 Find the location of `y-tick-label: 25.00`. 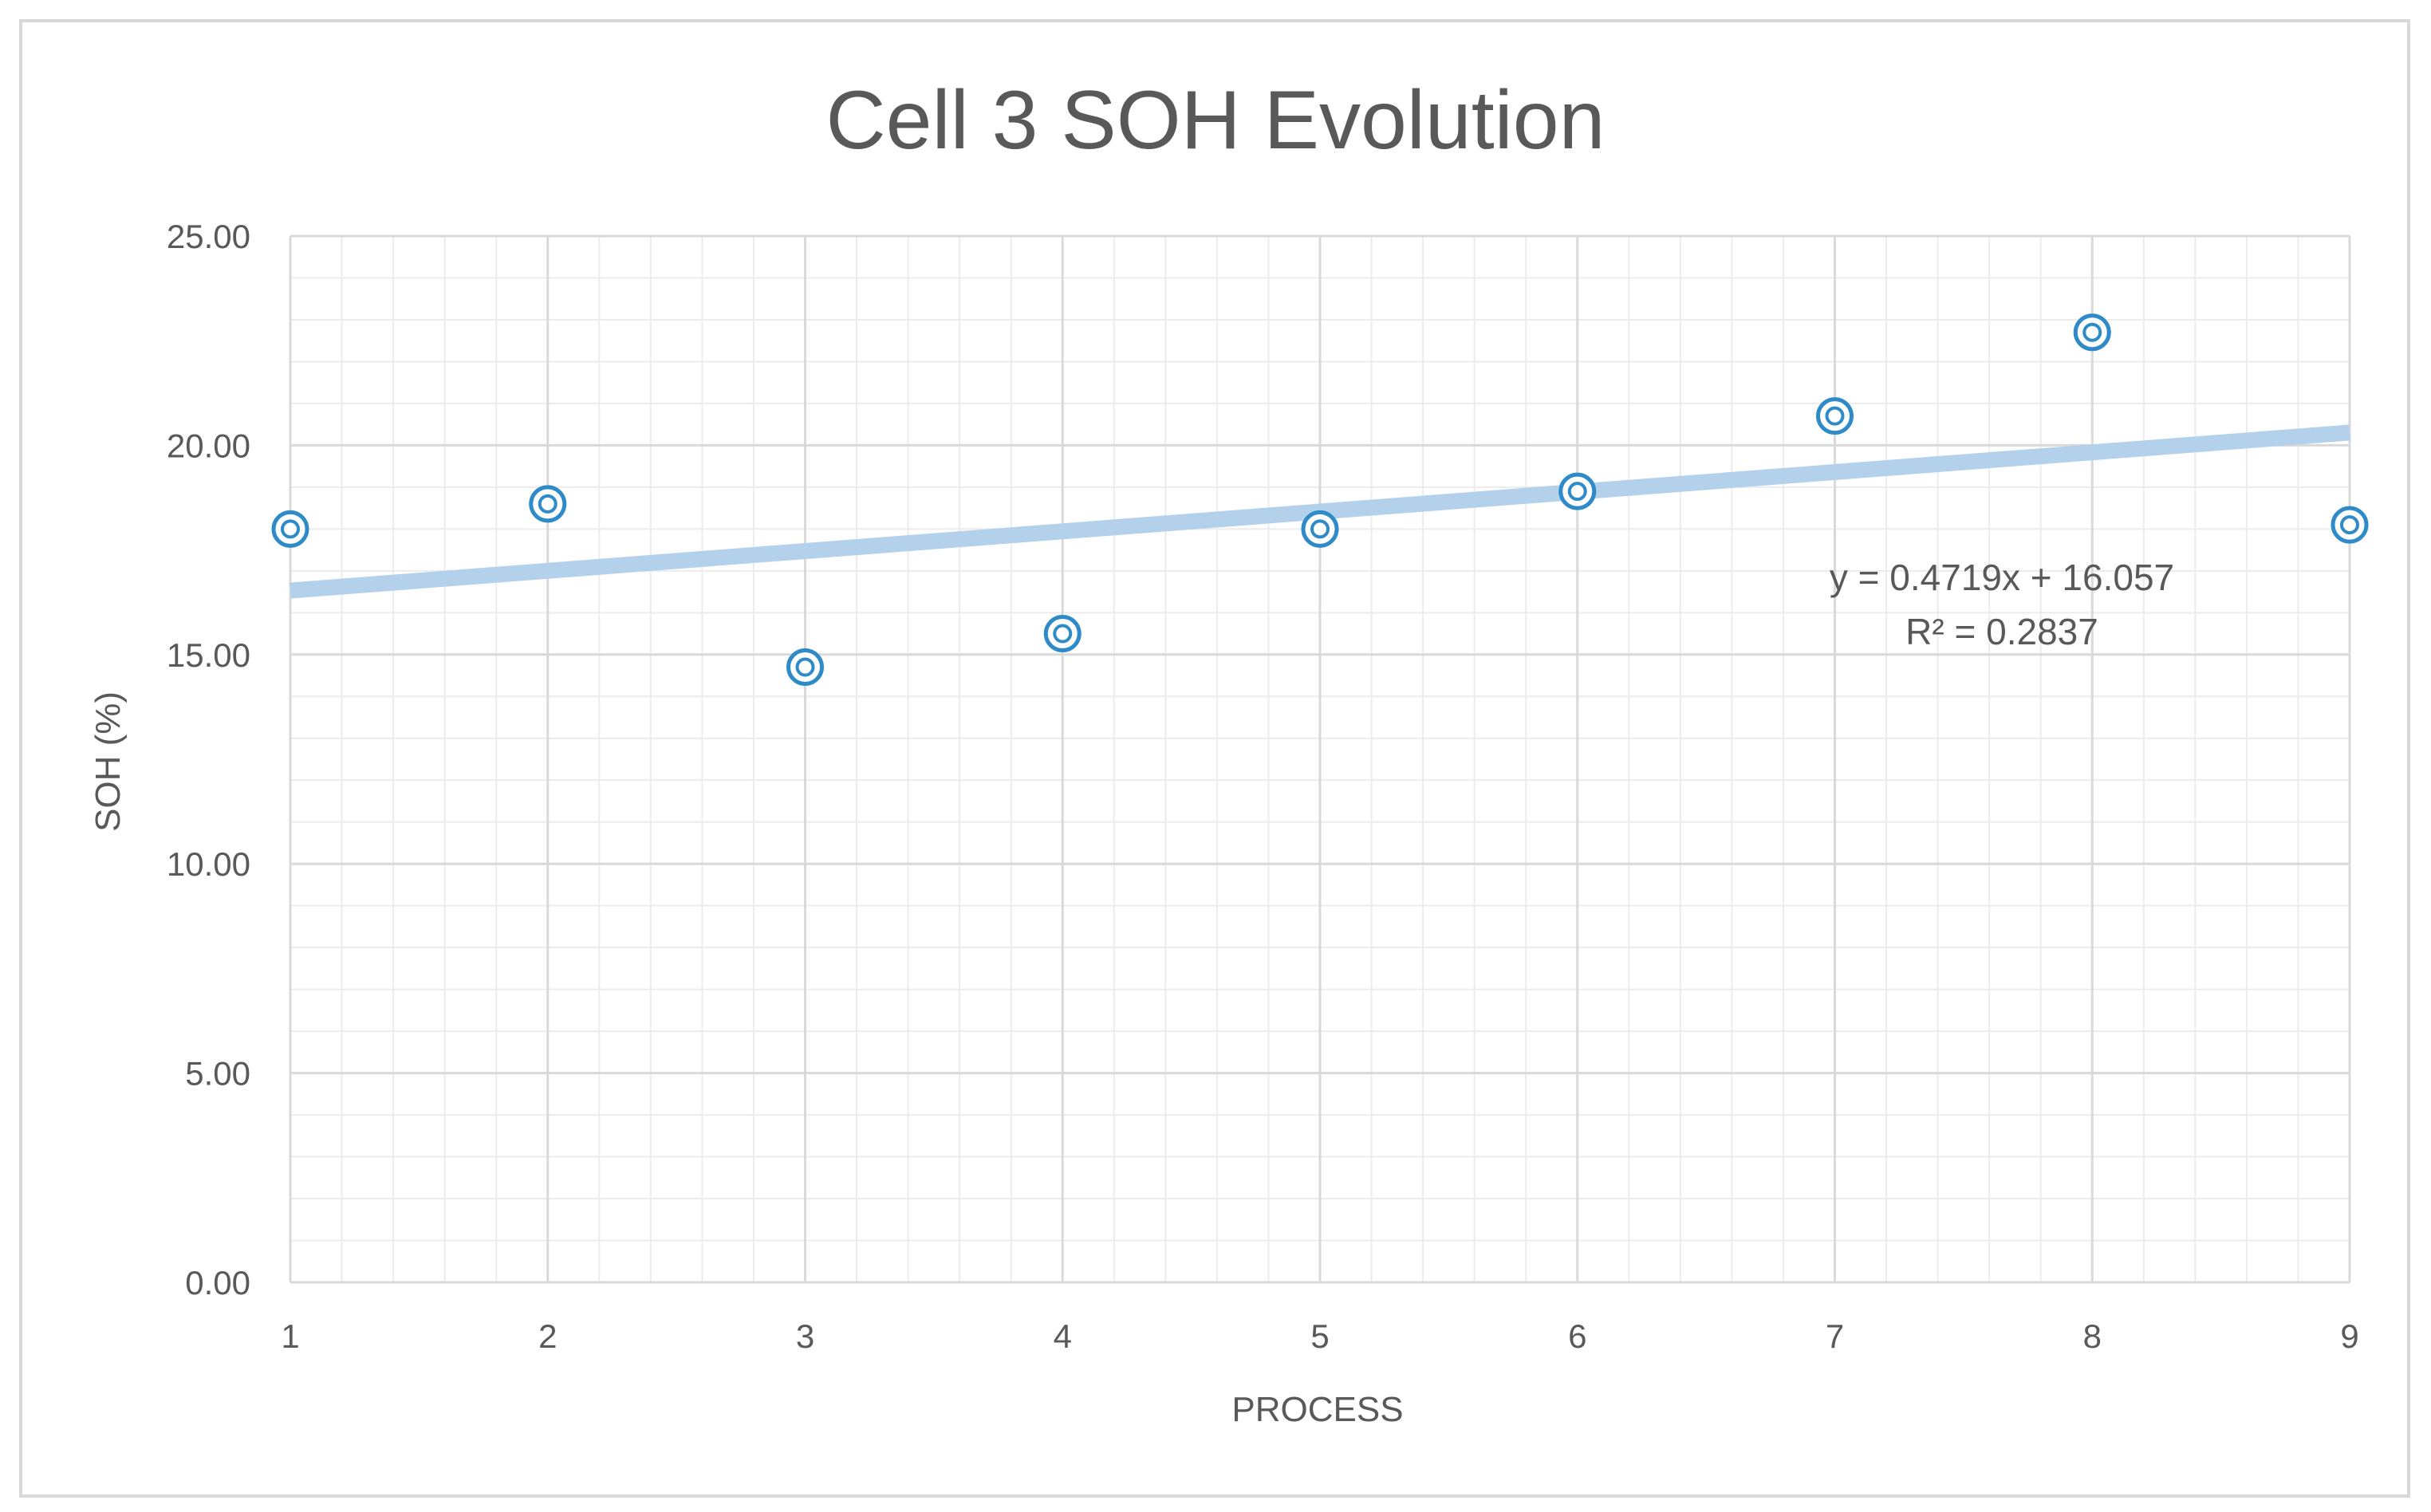

y-tick-label: 25.00 is located at coordinates (208, 236).